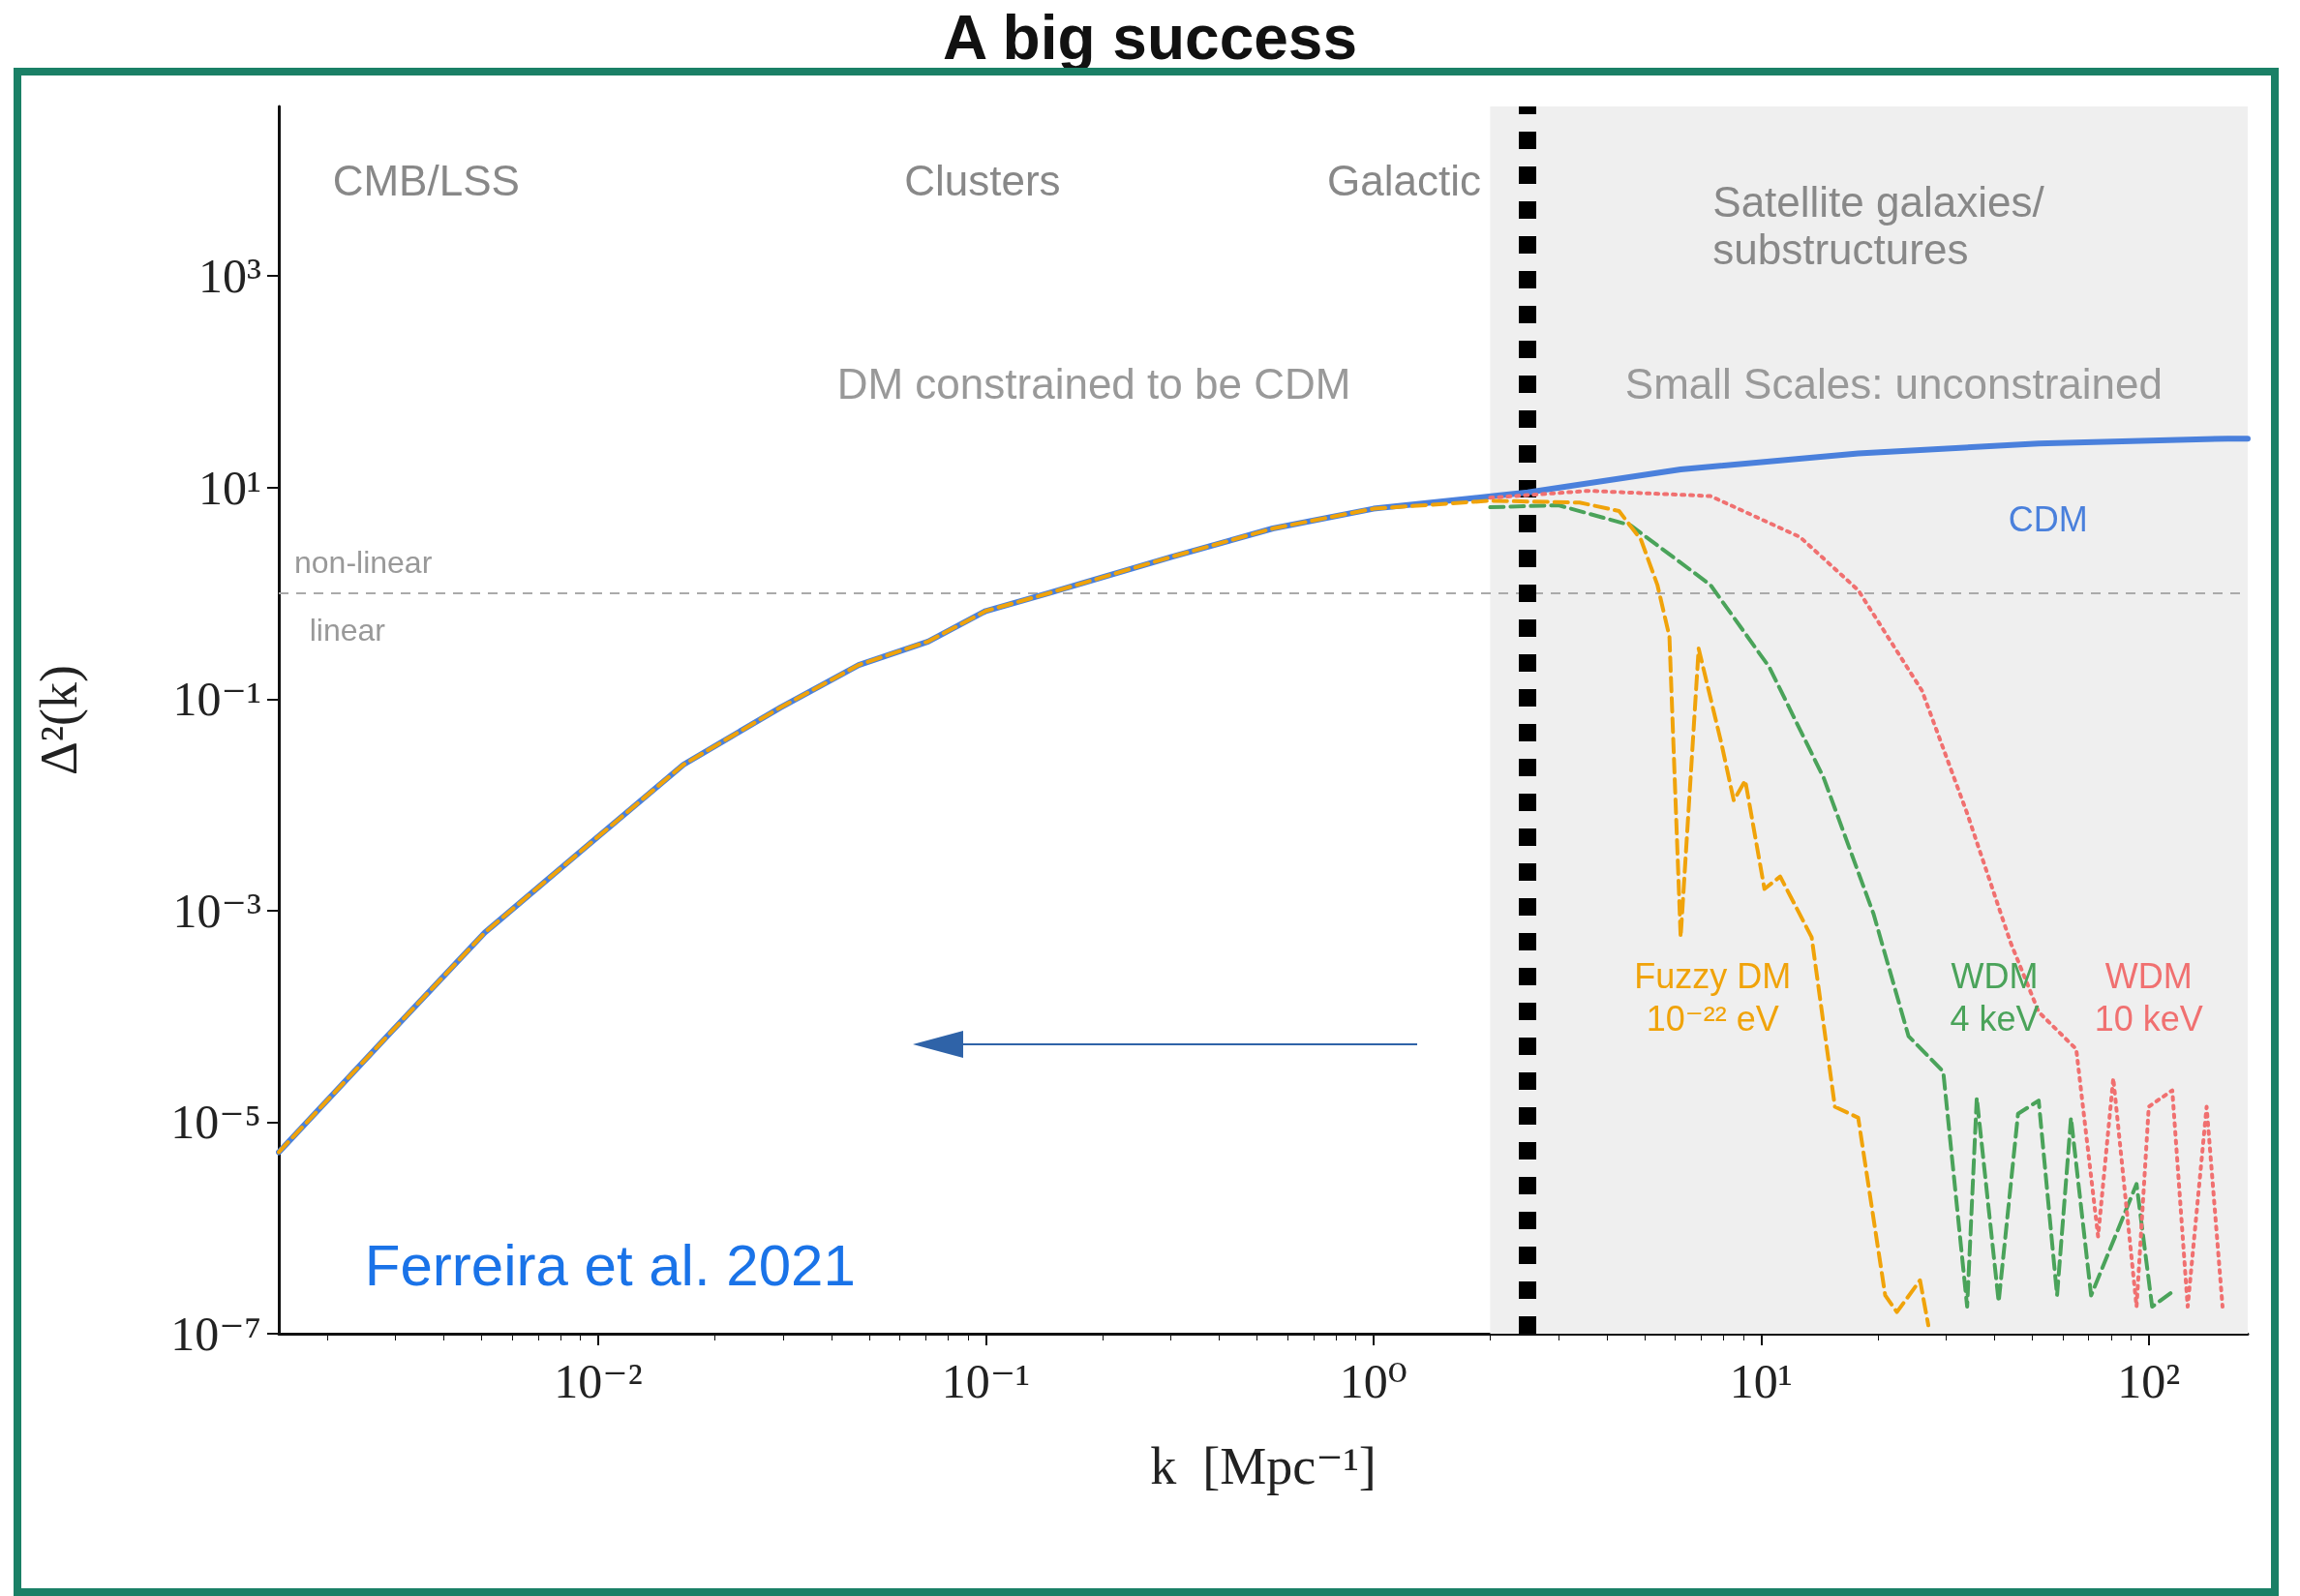  I want to click on y-tick-label: 10⁻³, so click(216, 910).